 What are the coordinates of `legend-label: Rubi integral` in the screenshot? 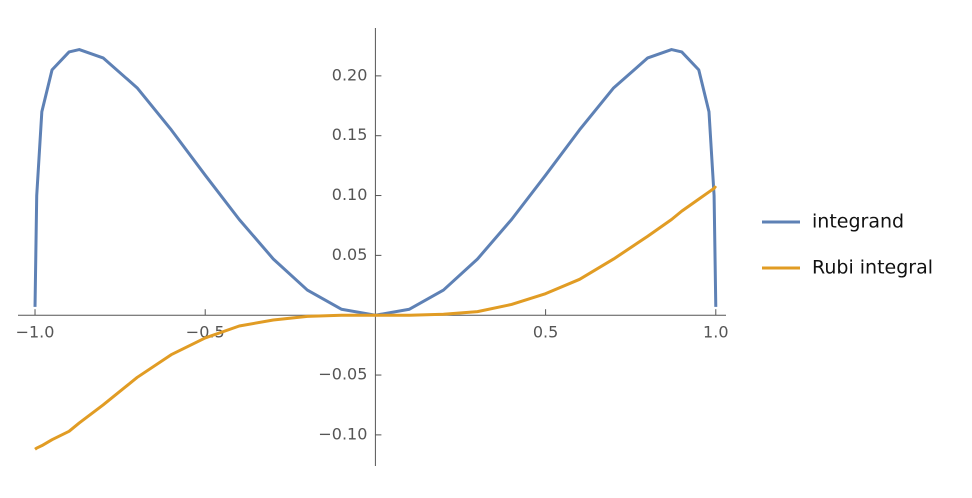 It's located at (872, 268).